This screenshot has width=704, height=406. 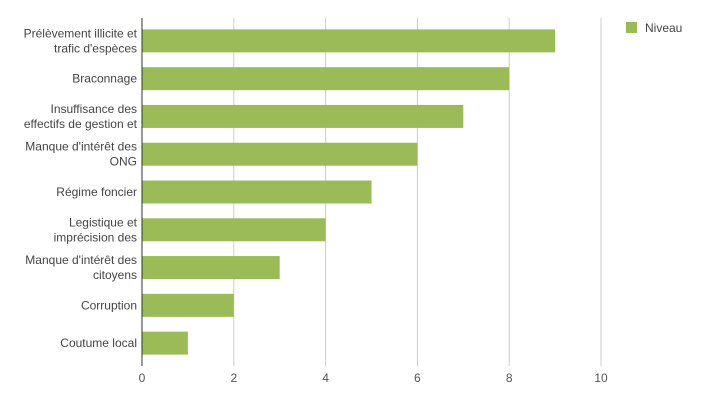 I want to click on category-label-line: Régime foncier, so click(x=96, y=192).